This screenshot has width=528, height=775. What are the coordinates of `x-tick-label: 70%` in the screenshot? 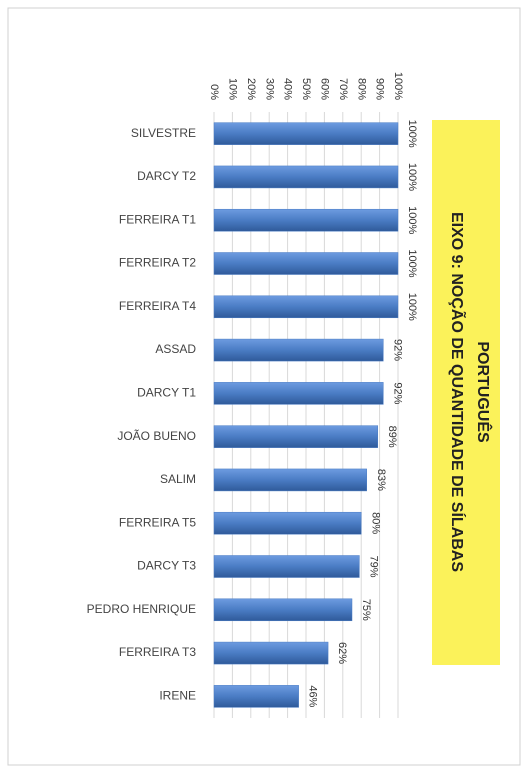 It's located at (343, 89).